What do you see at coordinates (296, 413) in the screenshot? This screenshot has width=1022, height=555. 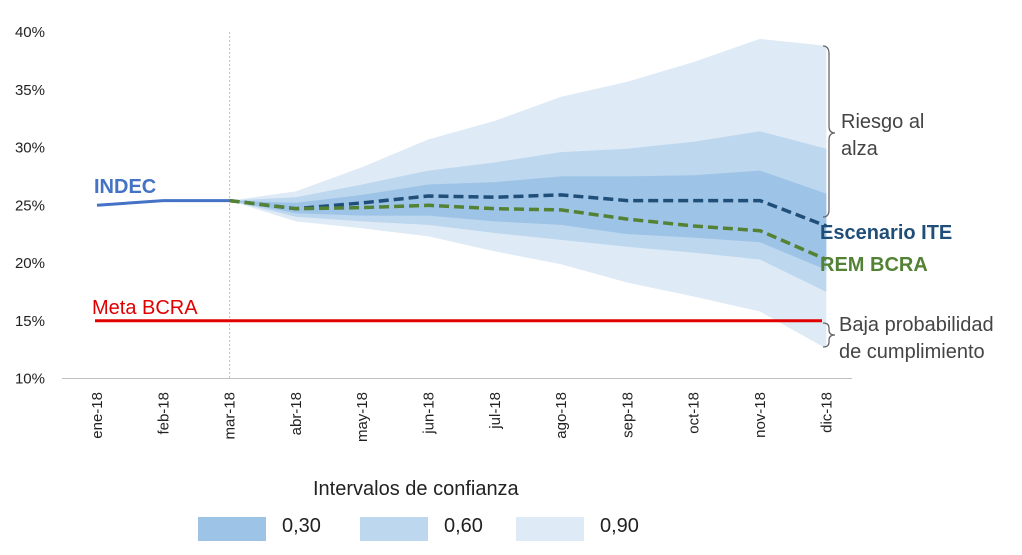 I see `x-tick-label: abr-18` at bounding box center [296, 413].